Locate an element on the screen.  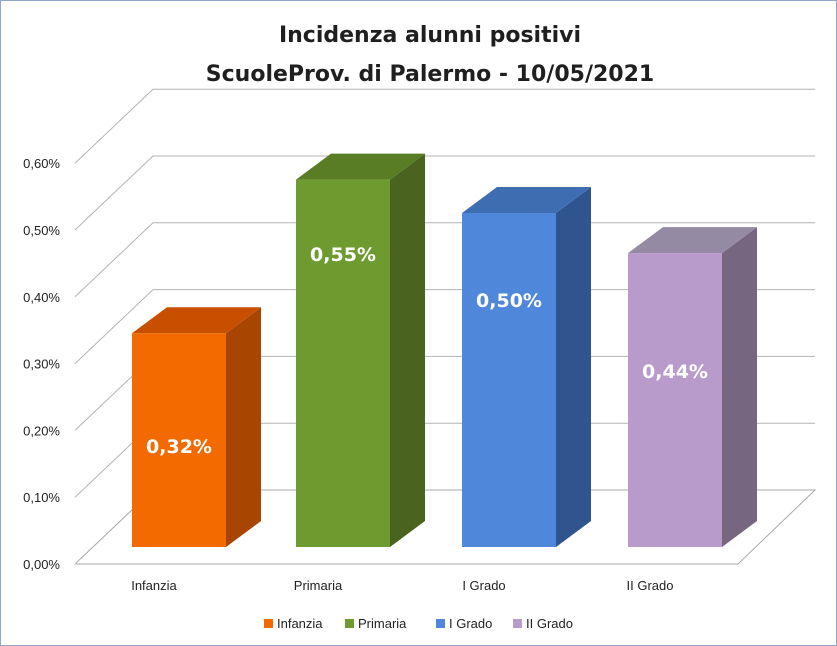
y-tick-label: 0,30% is located at coordinates (41, 364).